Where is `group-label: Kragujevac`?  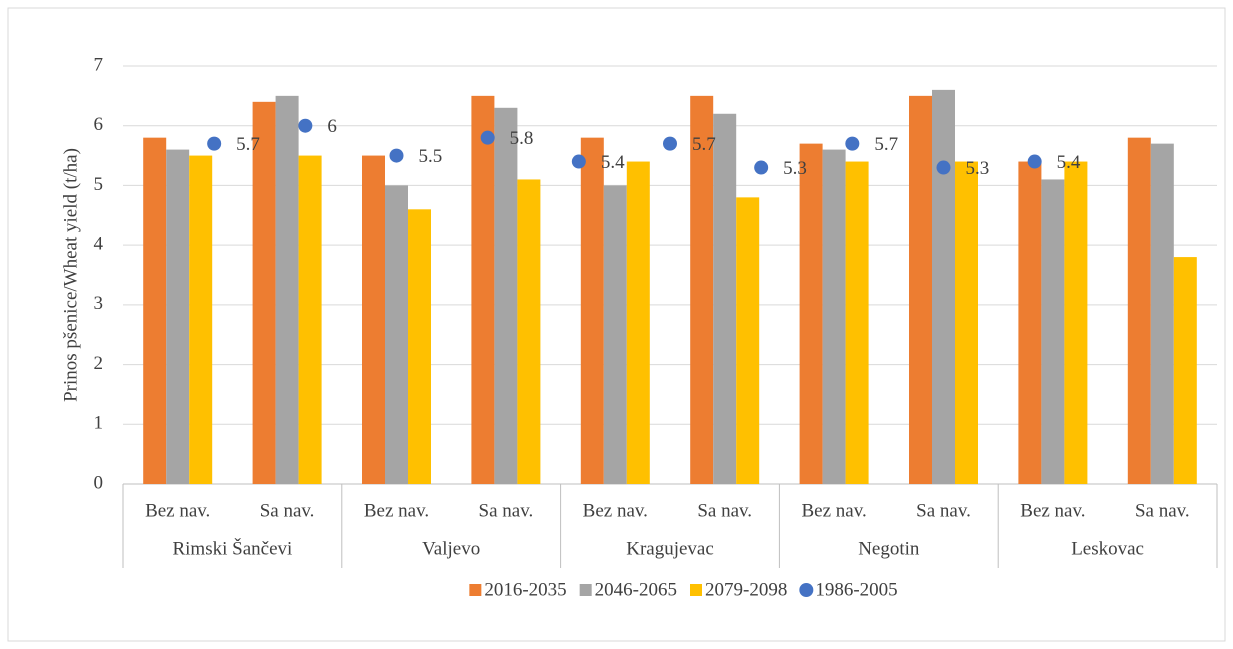
group-label: Kragujevac is located at coordinates (670, 548).